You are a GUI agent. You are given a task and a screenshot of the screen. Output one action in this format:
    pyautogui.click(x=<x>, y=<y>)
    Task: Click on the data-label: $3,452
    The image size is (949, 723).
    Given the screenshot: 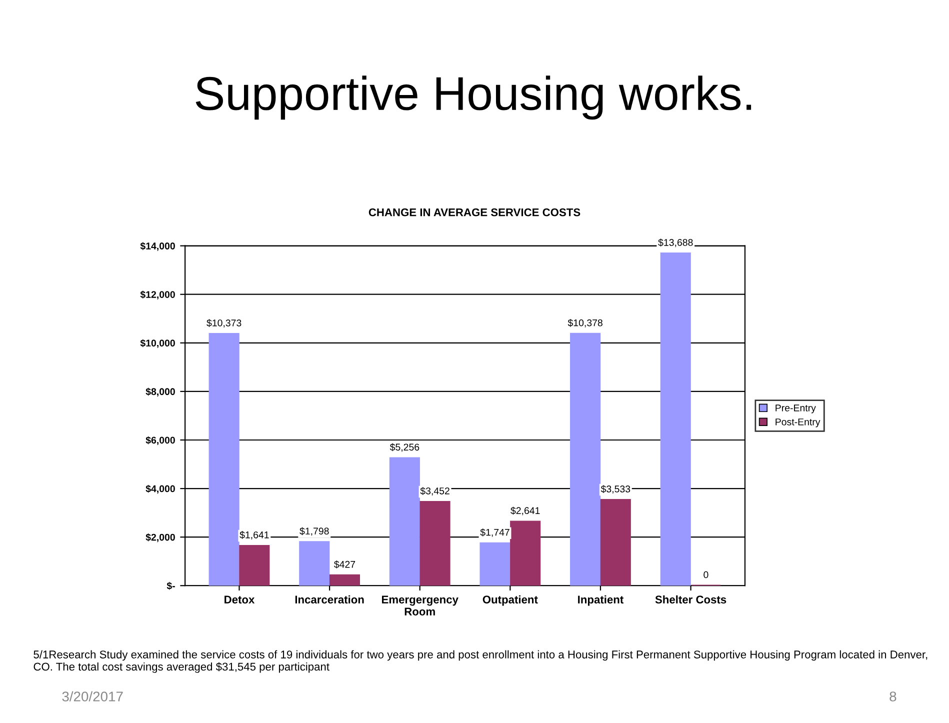 What is the action you would take?
    pyautogui.click(x=435, y=491)
    